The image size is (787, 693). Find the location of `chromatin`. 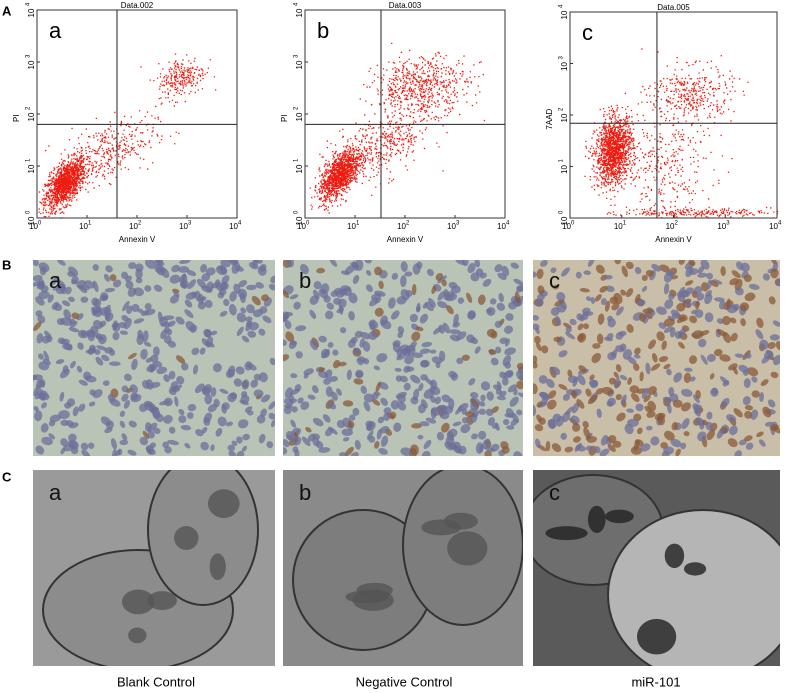

chromatin is located at coordinates (138, 602).